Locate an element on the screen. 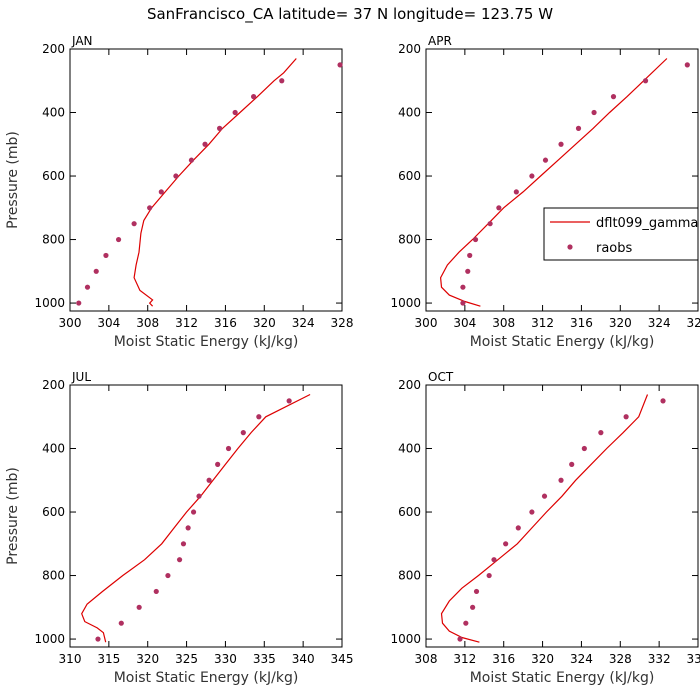 The width and height of the screenshot is (700, 700). x-tick-label: 330 is located at coordinates (225, 659).